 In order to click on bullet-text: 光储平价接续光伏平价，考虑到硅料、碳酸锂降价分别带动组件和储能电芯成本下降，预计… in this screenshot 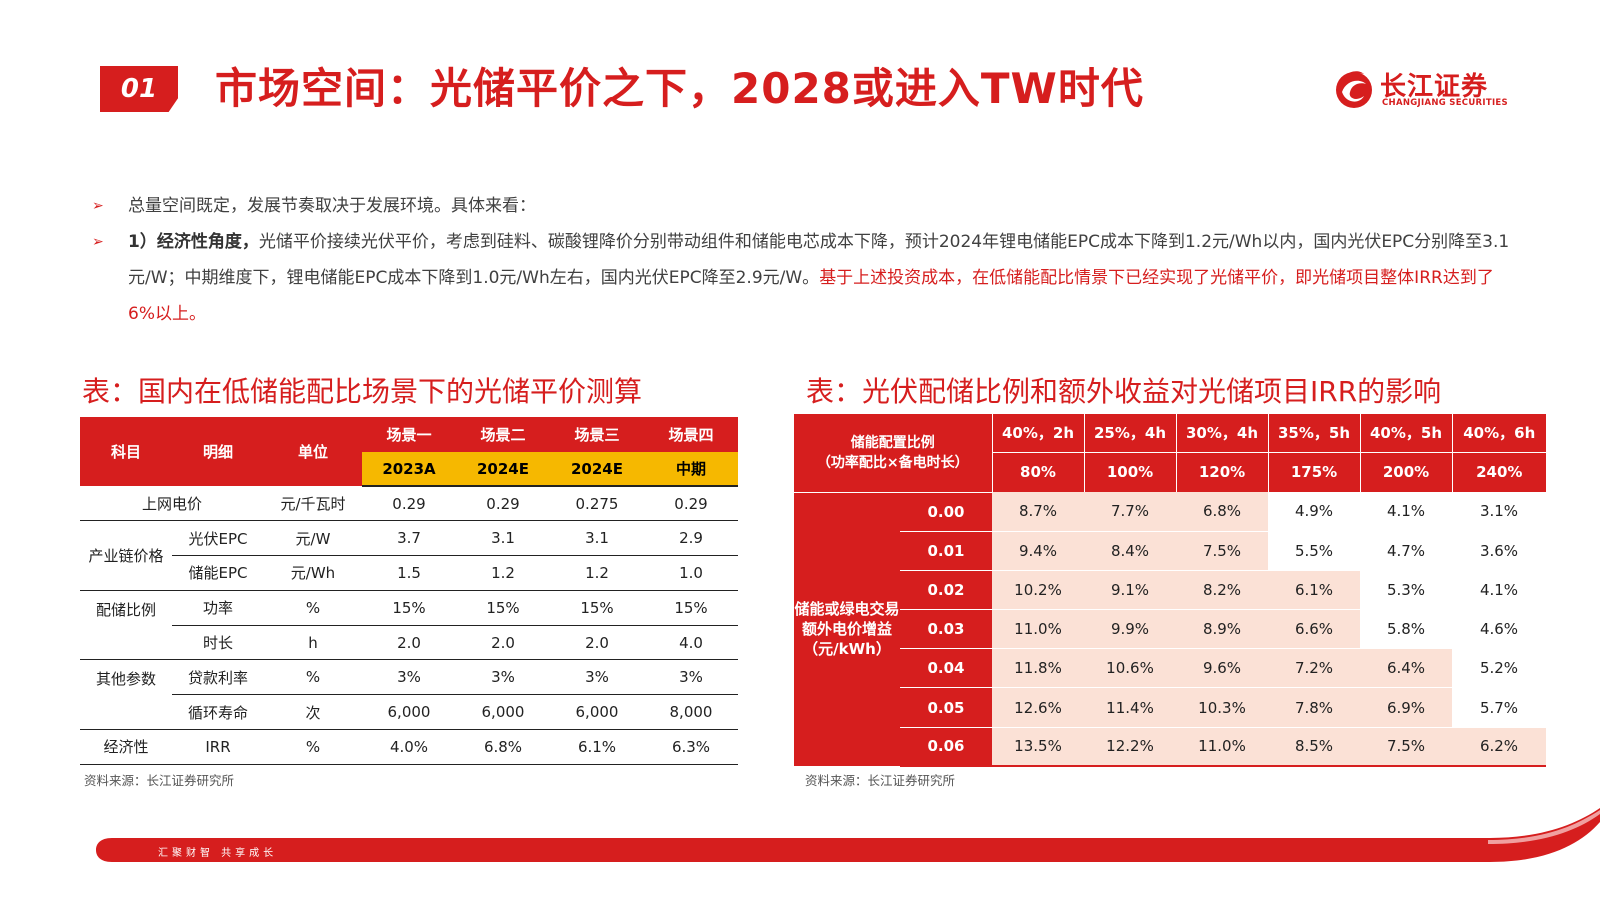, I will do `click(819, 260)`.